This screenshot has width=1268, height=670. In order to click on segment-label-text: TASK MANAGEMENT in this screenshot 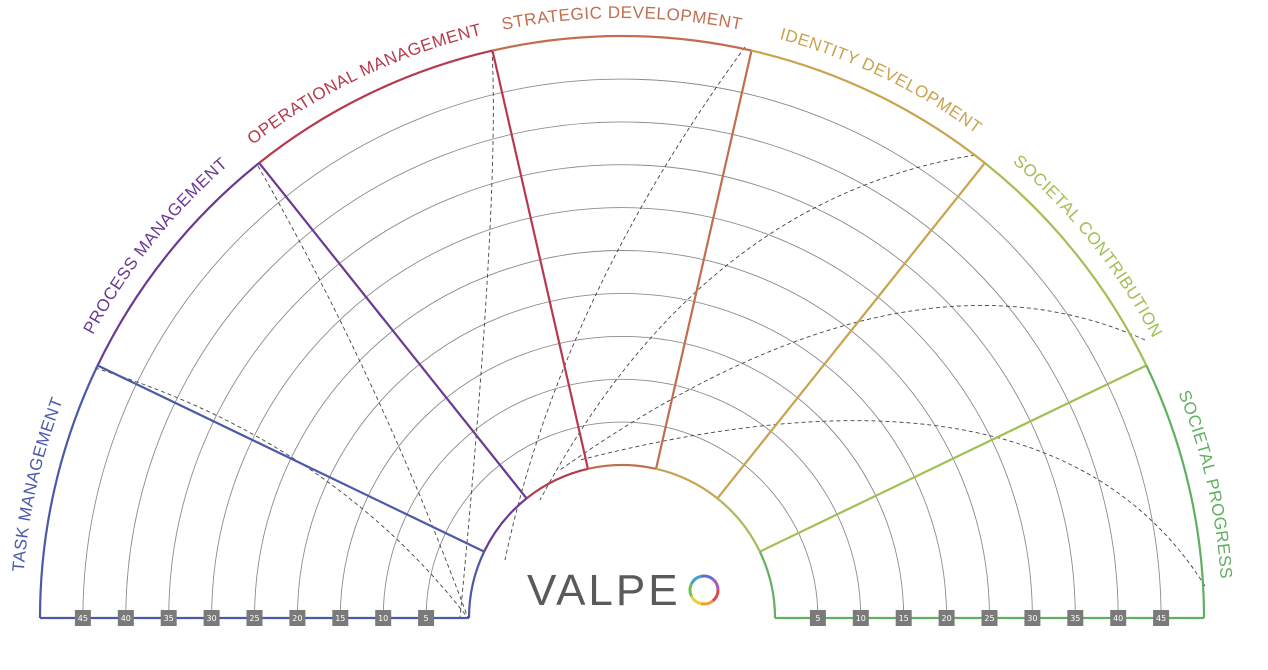, I will do `click(38, 483)`.